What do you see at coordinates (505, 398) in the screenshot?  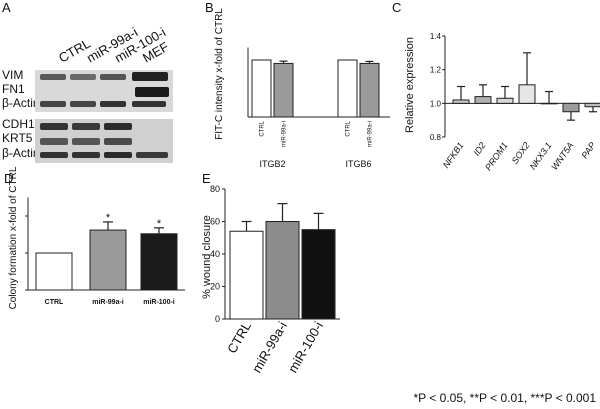 I see `significance-footnote: *P < 0.05, **P < 0.01, ***P < 0.001` at bounding box center [505, 398].